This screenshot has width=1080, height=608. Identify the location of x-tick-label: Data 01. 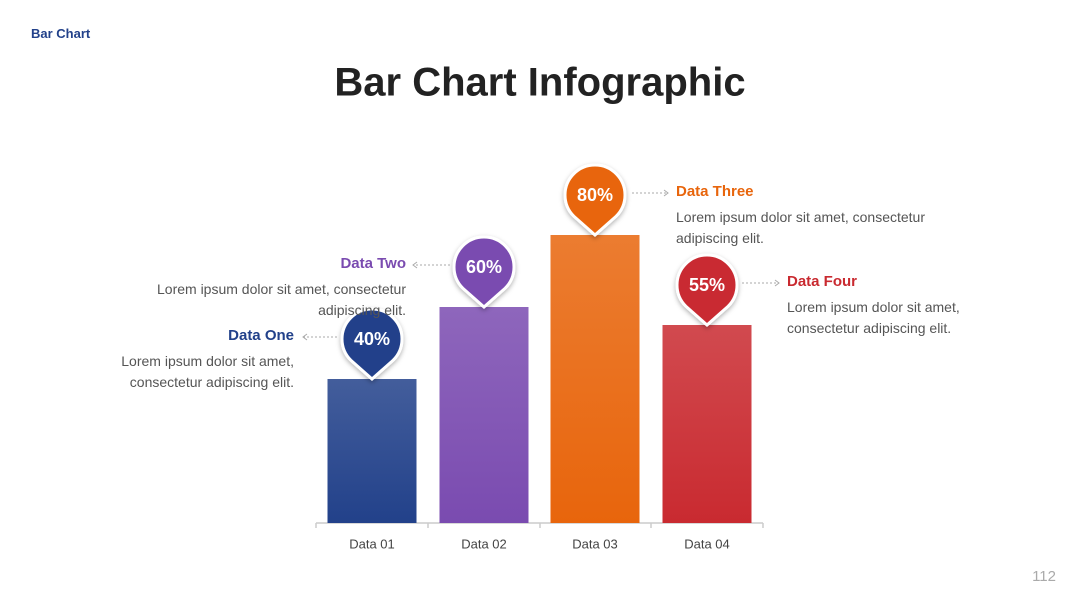
(372, 543).